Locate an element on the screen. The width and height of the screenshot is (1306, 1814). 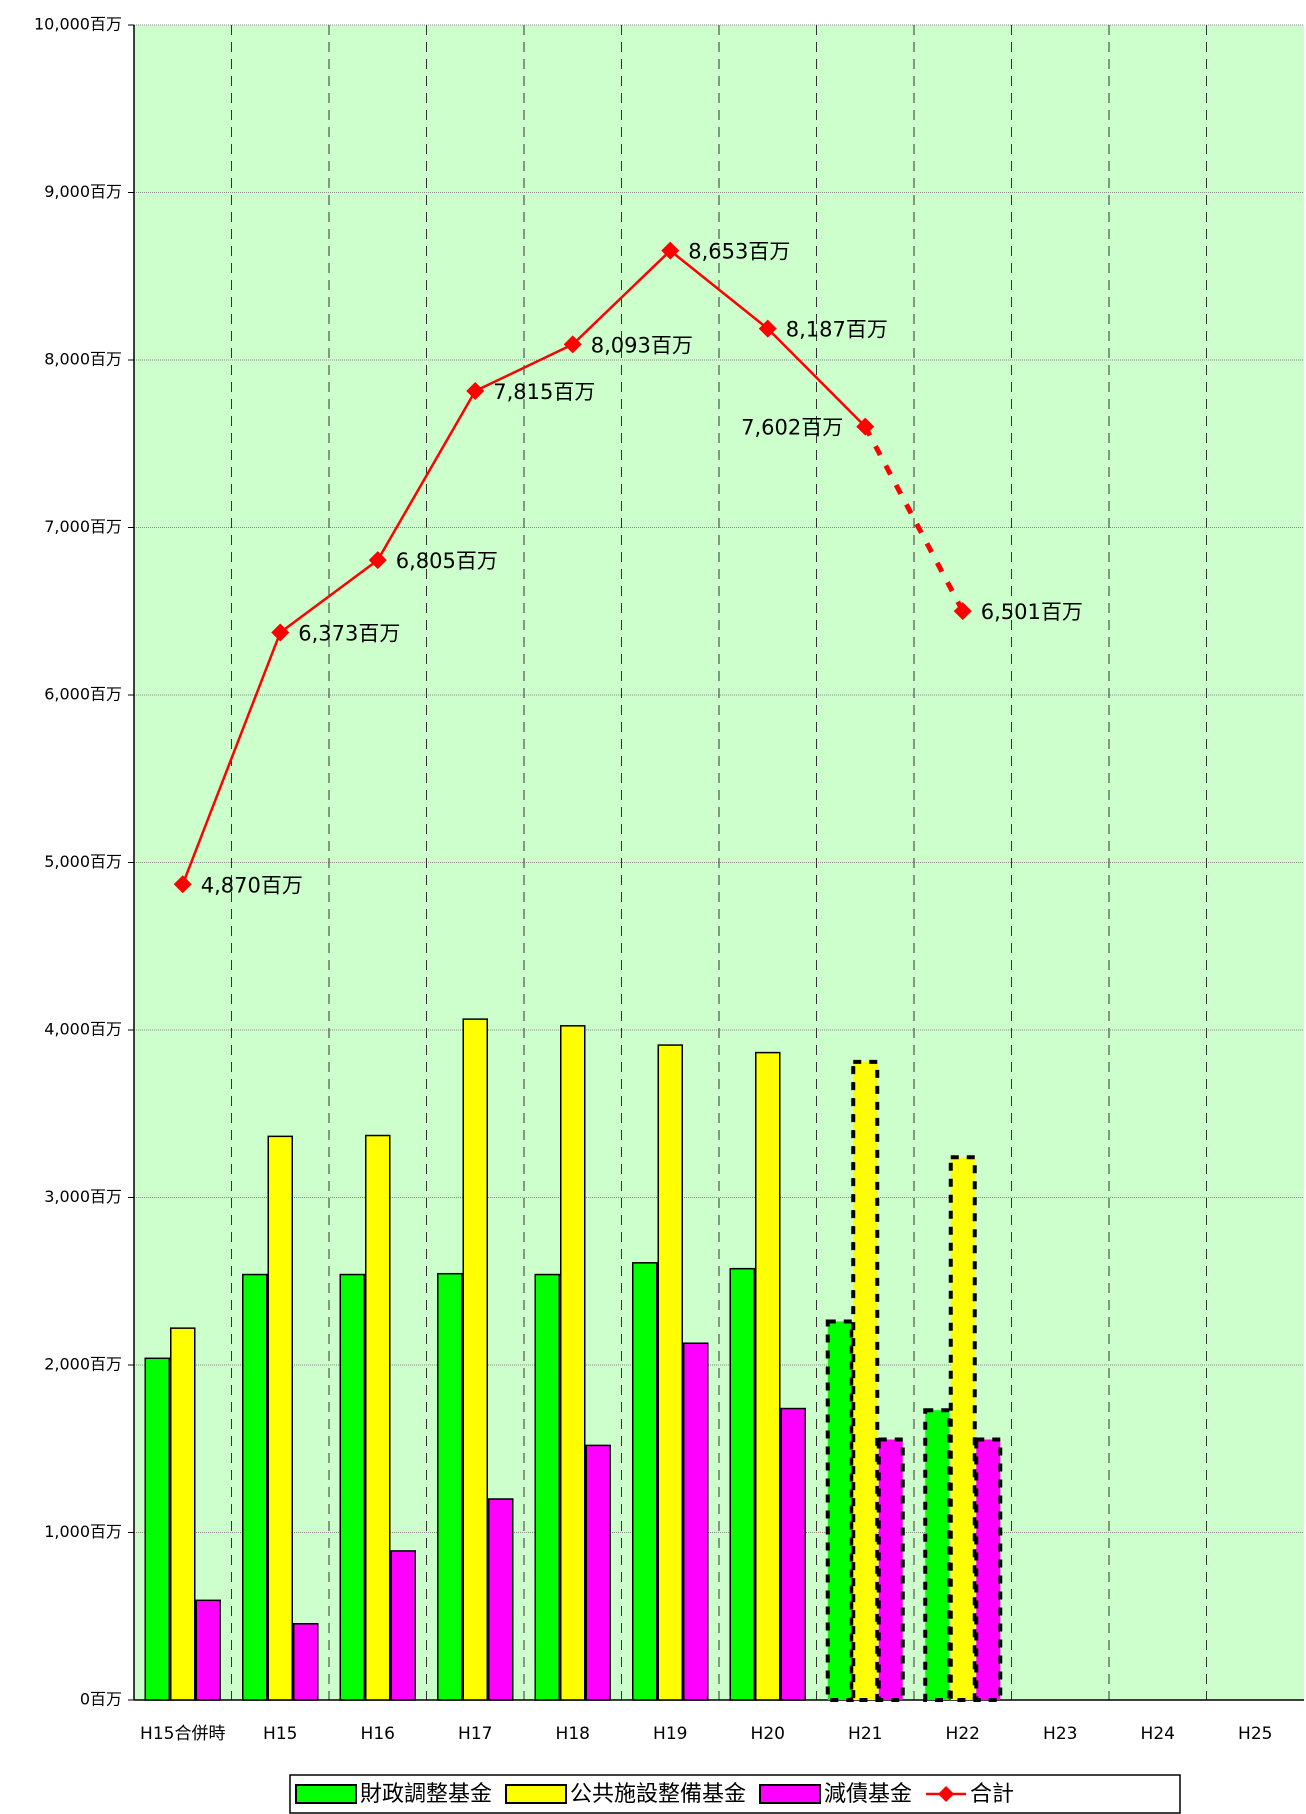
x-tick-label: H18 is located at coordinates (573, 1734).